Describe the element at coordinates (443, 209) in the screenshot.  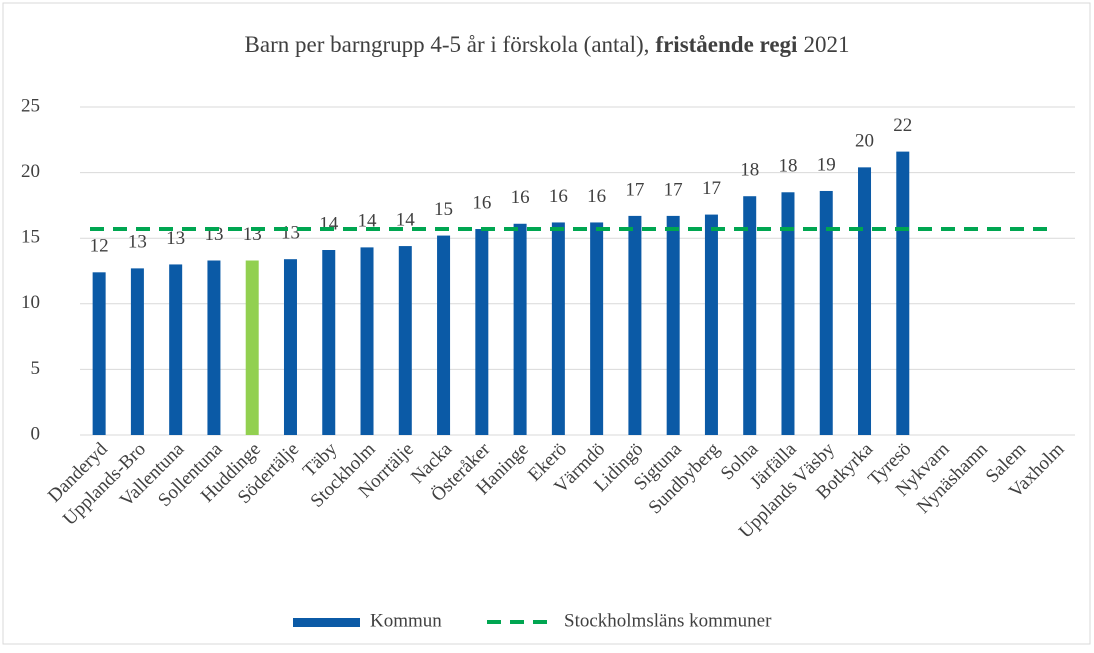
I see `data-label: 15` at that location.